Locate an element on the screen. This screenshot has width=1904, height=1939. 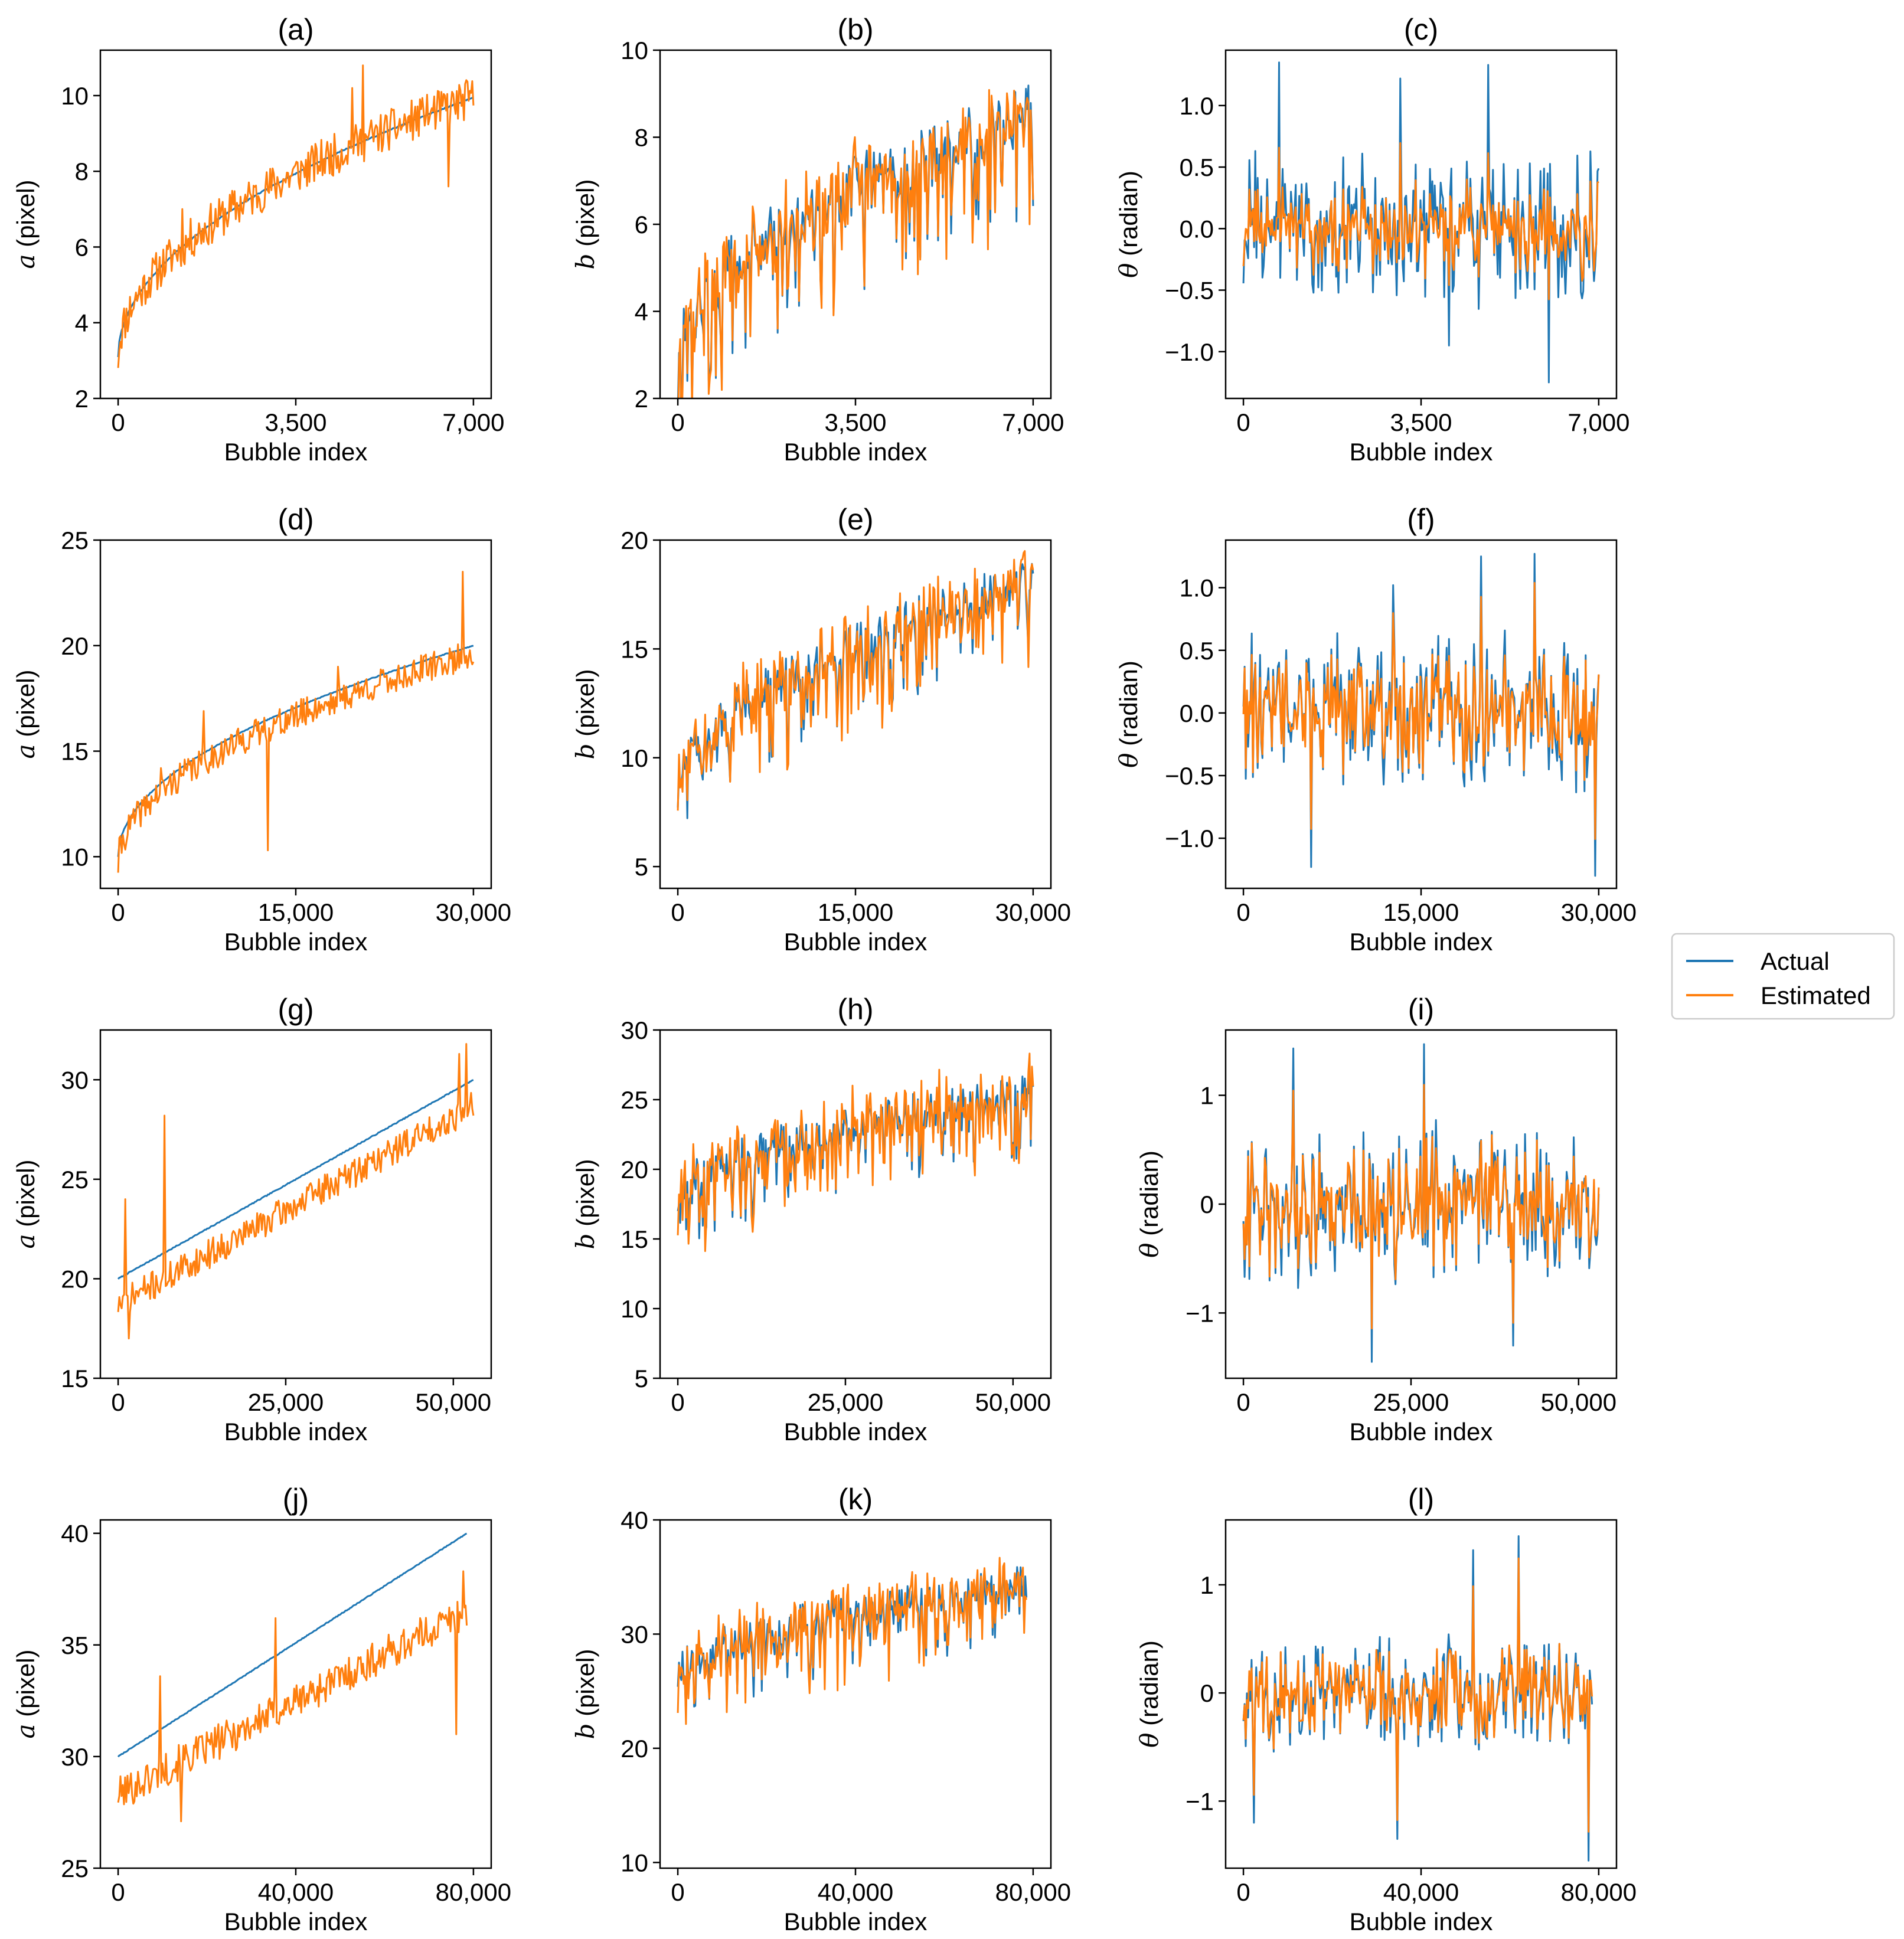
x-axis-label-g: Bubble index is located at coordinates (296, 1432).